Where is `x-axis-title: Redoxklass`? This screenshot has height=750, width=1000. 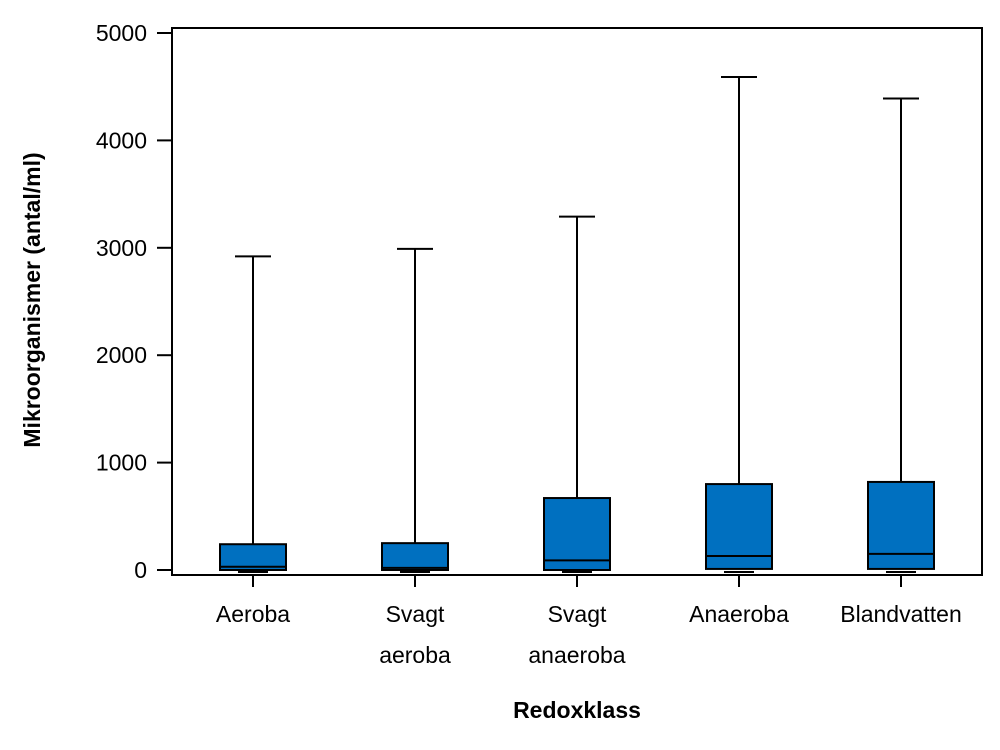
x-axis-title: Redoxklass is located at coordinates (577, 710).